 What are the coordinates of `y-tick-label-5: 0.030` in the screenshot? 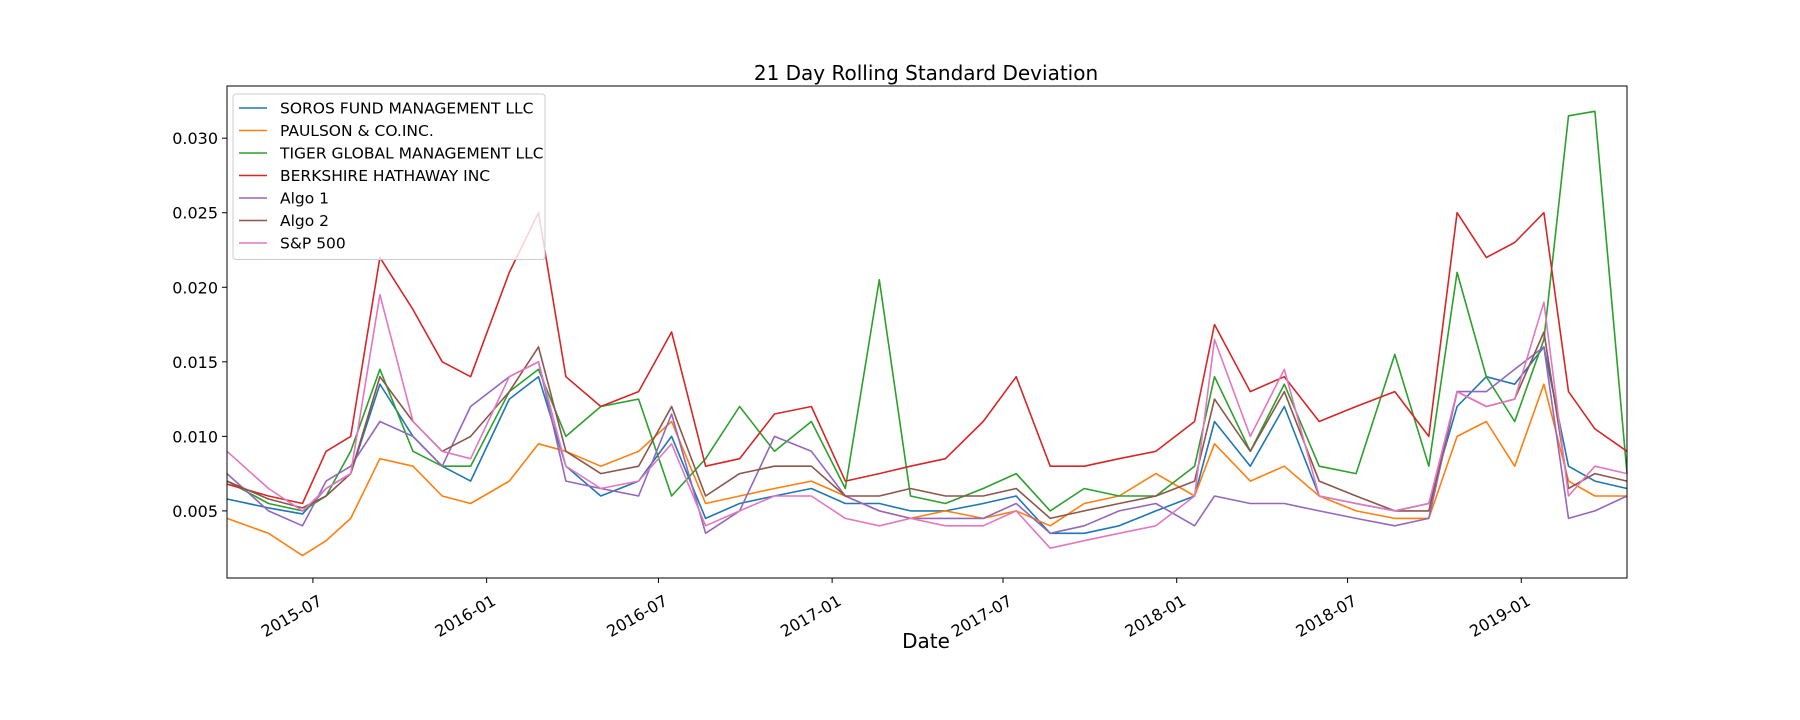 It's located at (195, 138).